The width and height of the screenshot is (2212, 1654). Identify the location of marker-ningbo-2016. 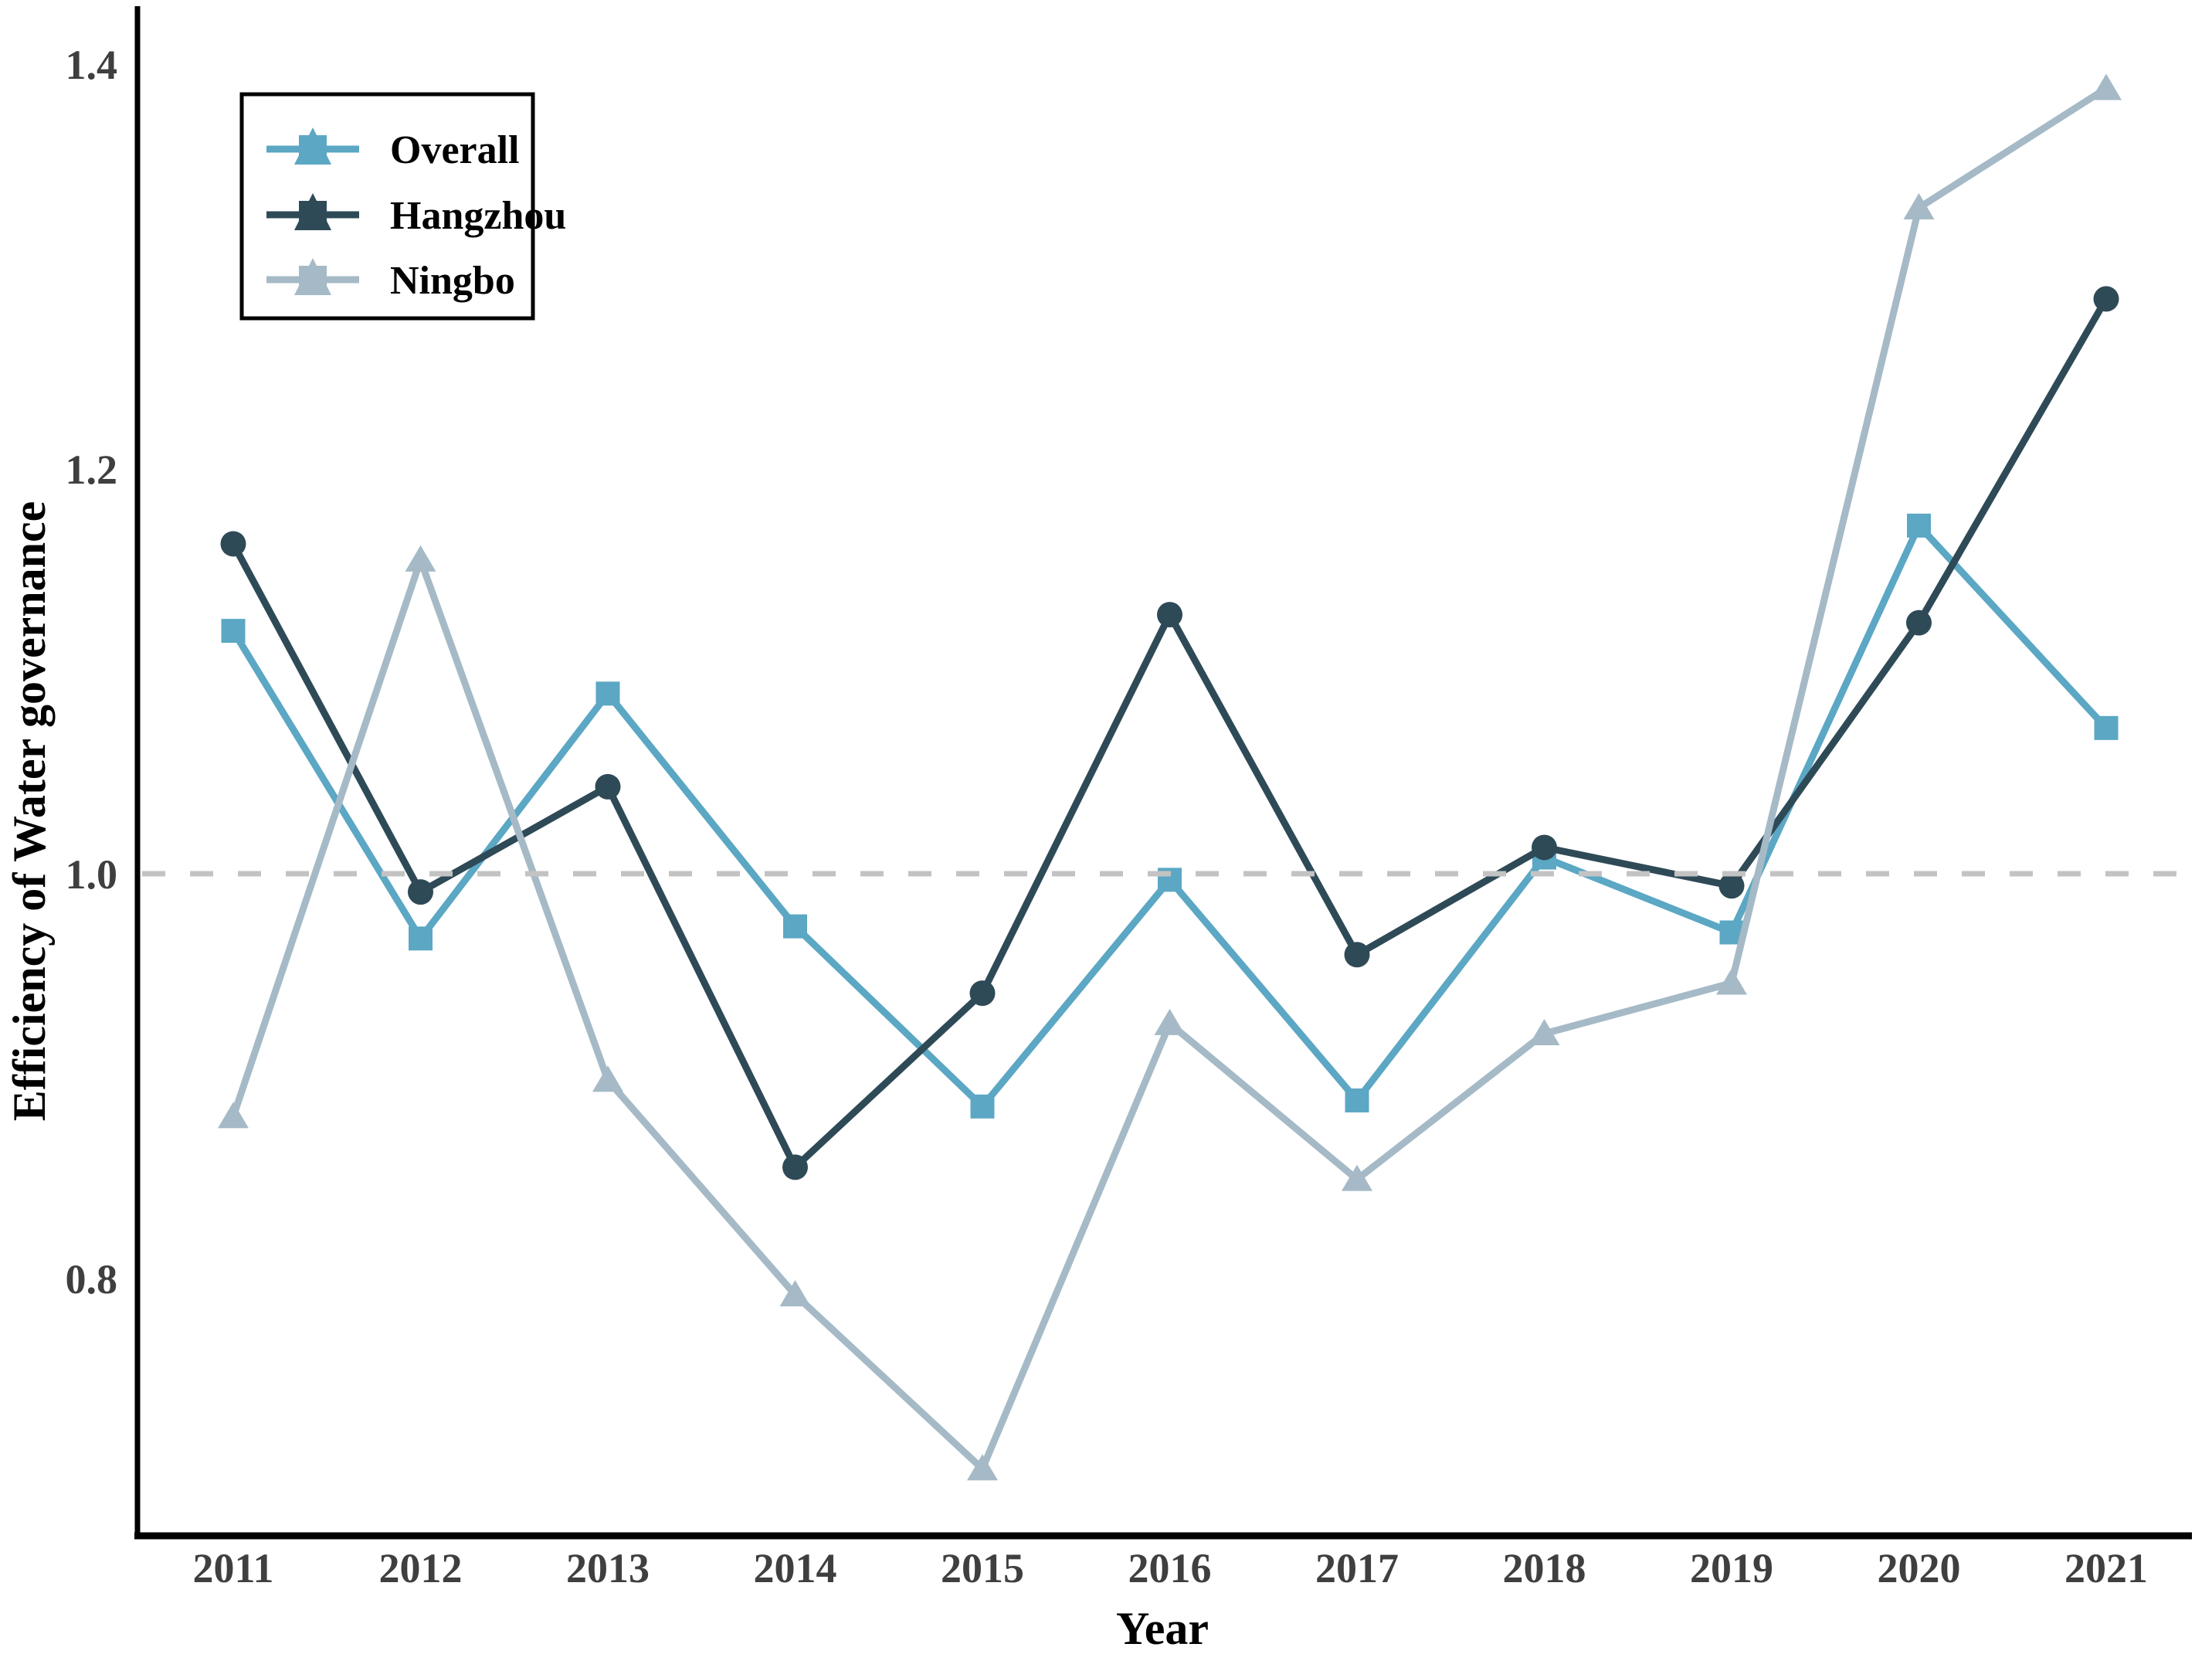
(1170, 1021).